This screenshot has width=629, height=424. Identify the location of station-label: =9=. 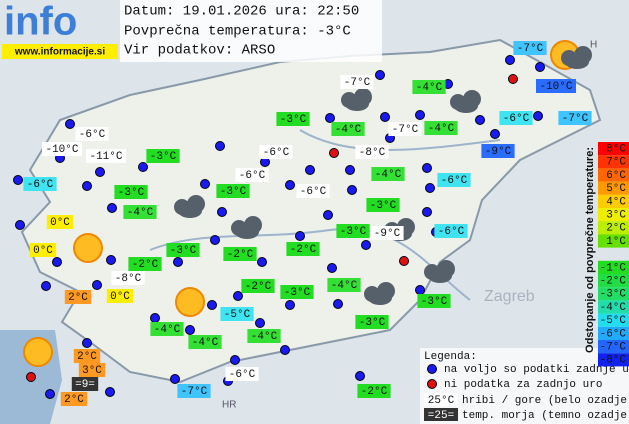
(85, 385).